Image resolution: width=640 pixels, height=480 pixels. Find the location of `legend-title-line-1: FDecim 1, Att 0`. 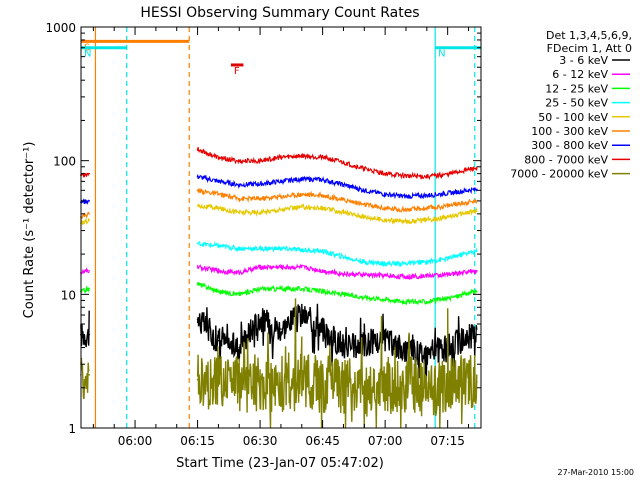

legend-title-line-1: FDecim 1, Att 0 is located at coordinates (589, 48).